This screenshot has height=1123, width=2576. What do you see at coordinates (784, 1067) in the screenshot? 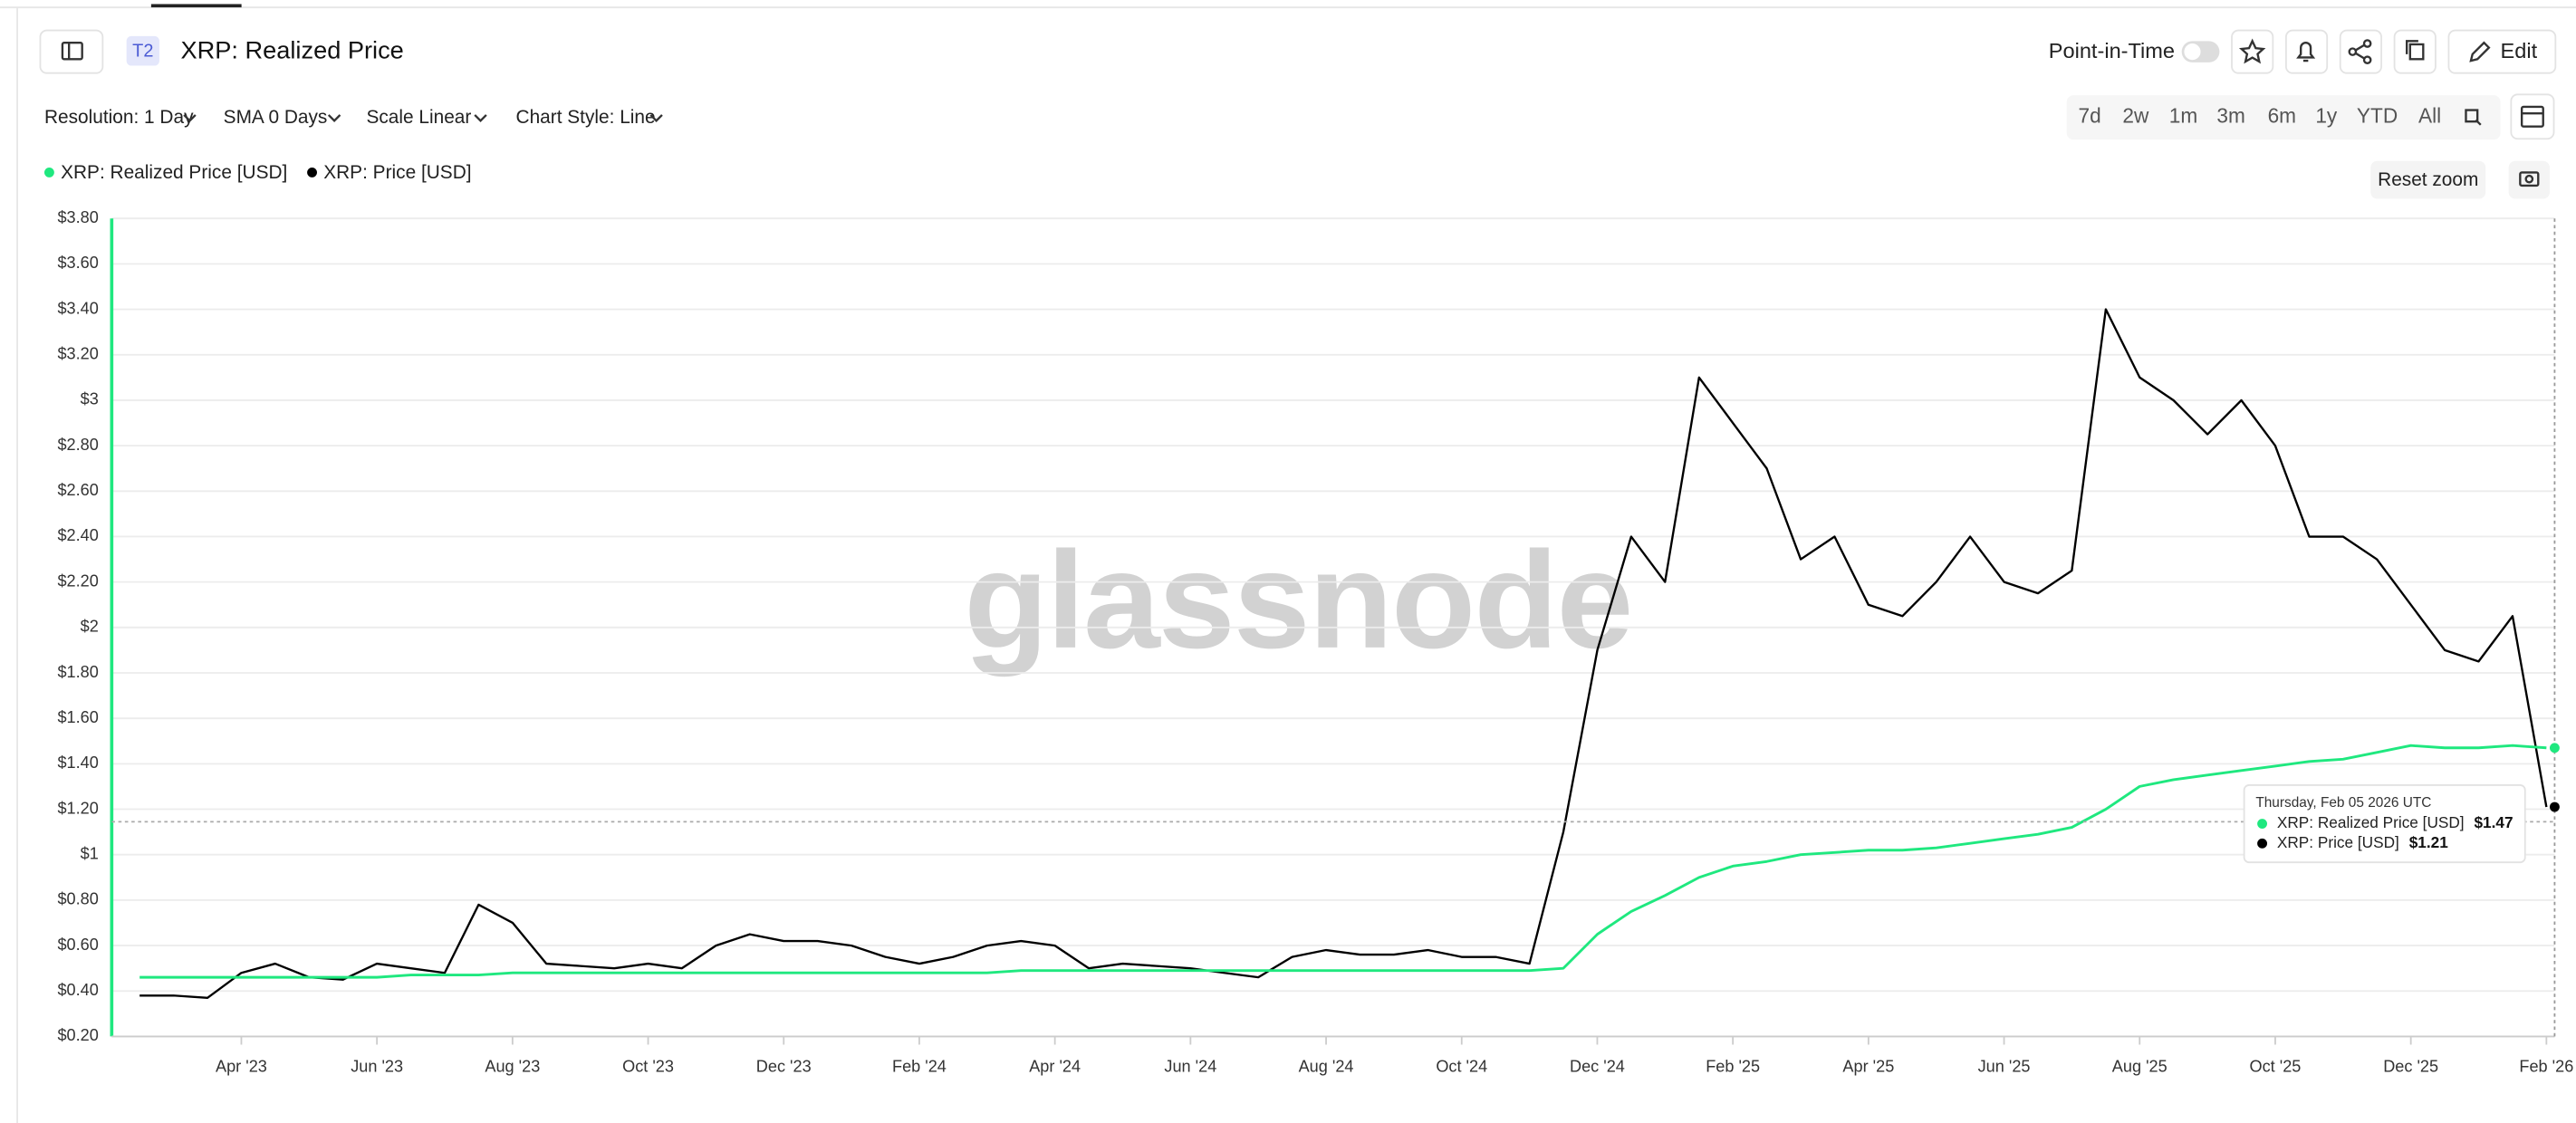
I see `x-tick-label: Dec '23` at bounding box center [784, 1067].